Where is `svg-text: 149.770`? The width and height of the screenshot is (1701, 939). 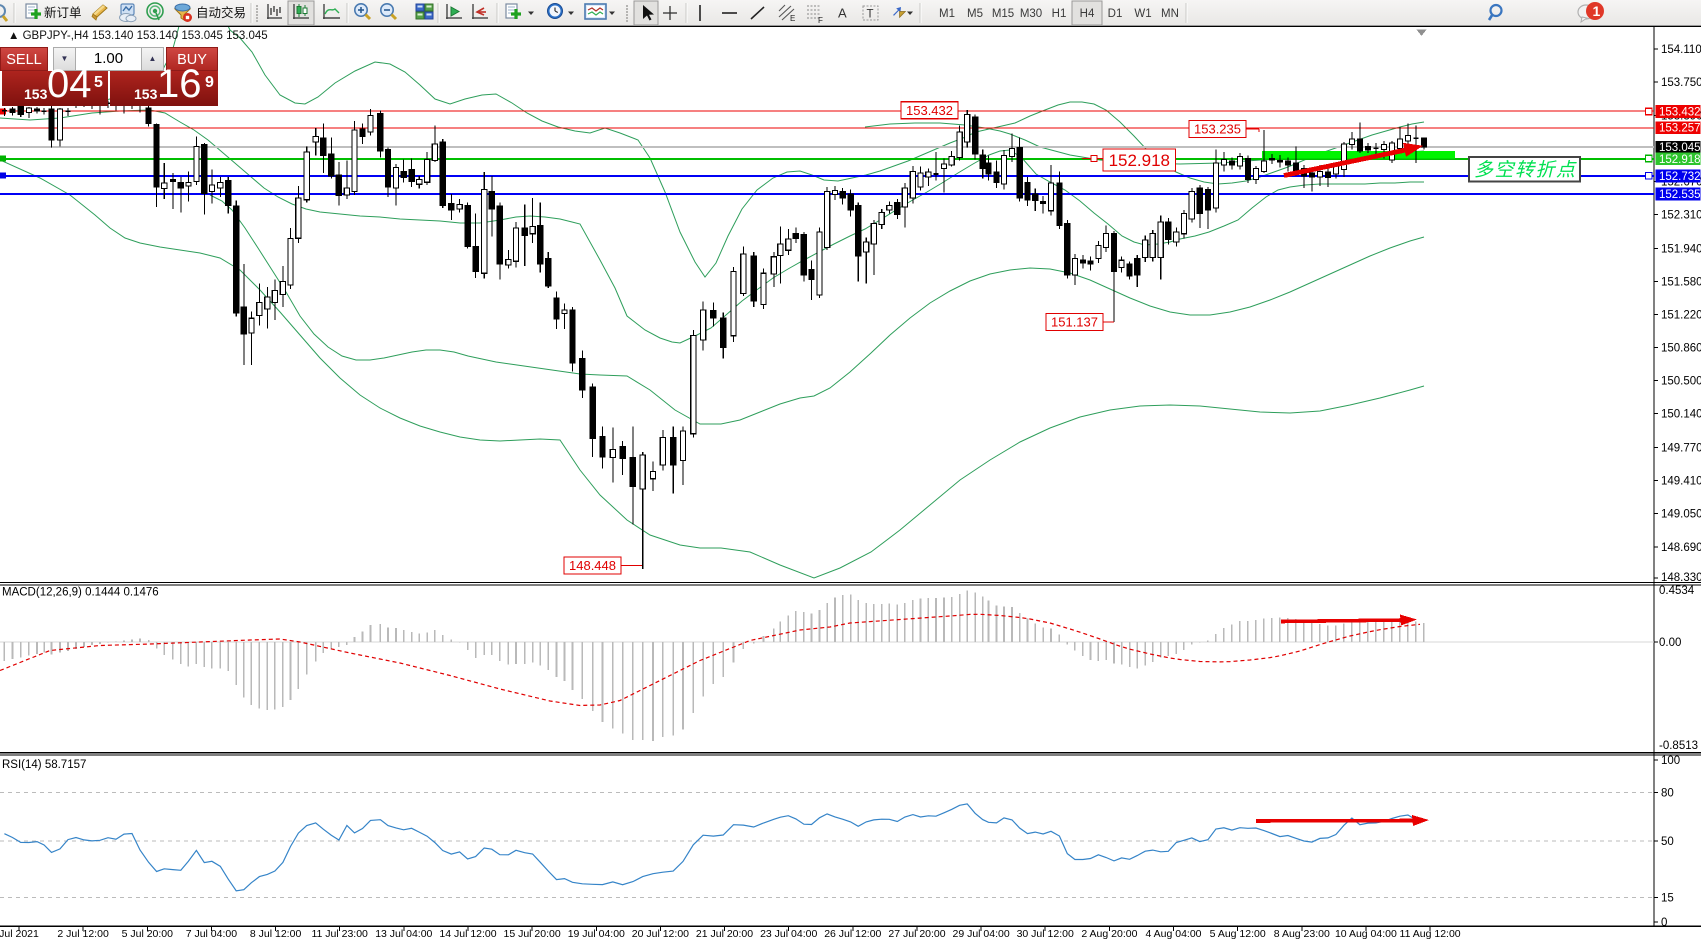
svg-text: 149.770 is located at coordinates (1681, 449).